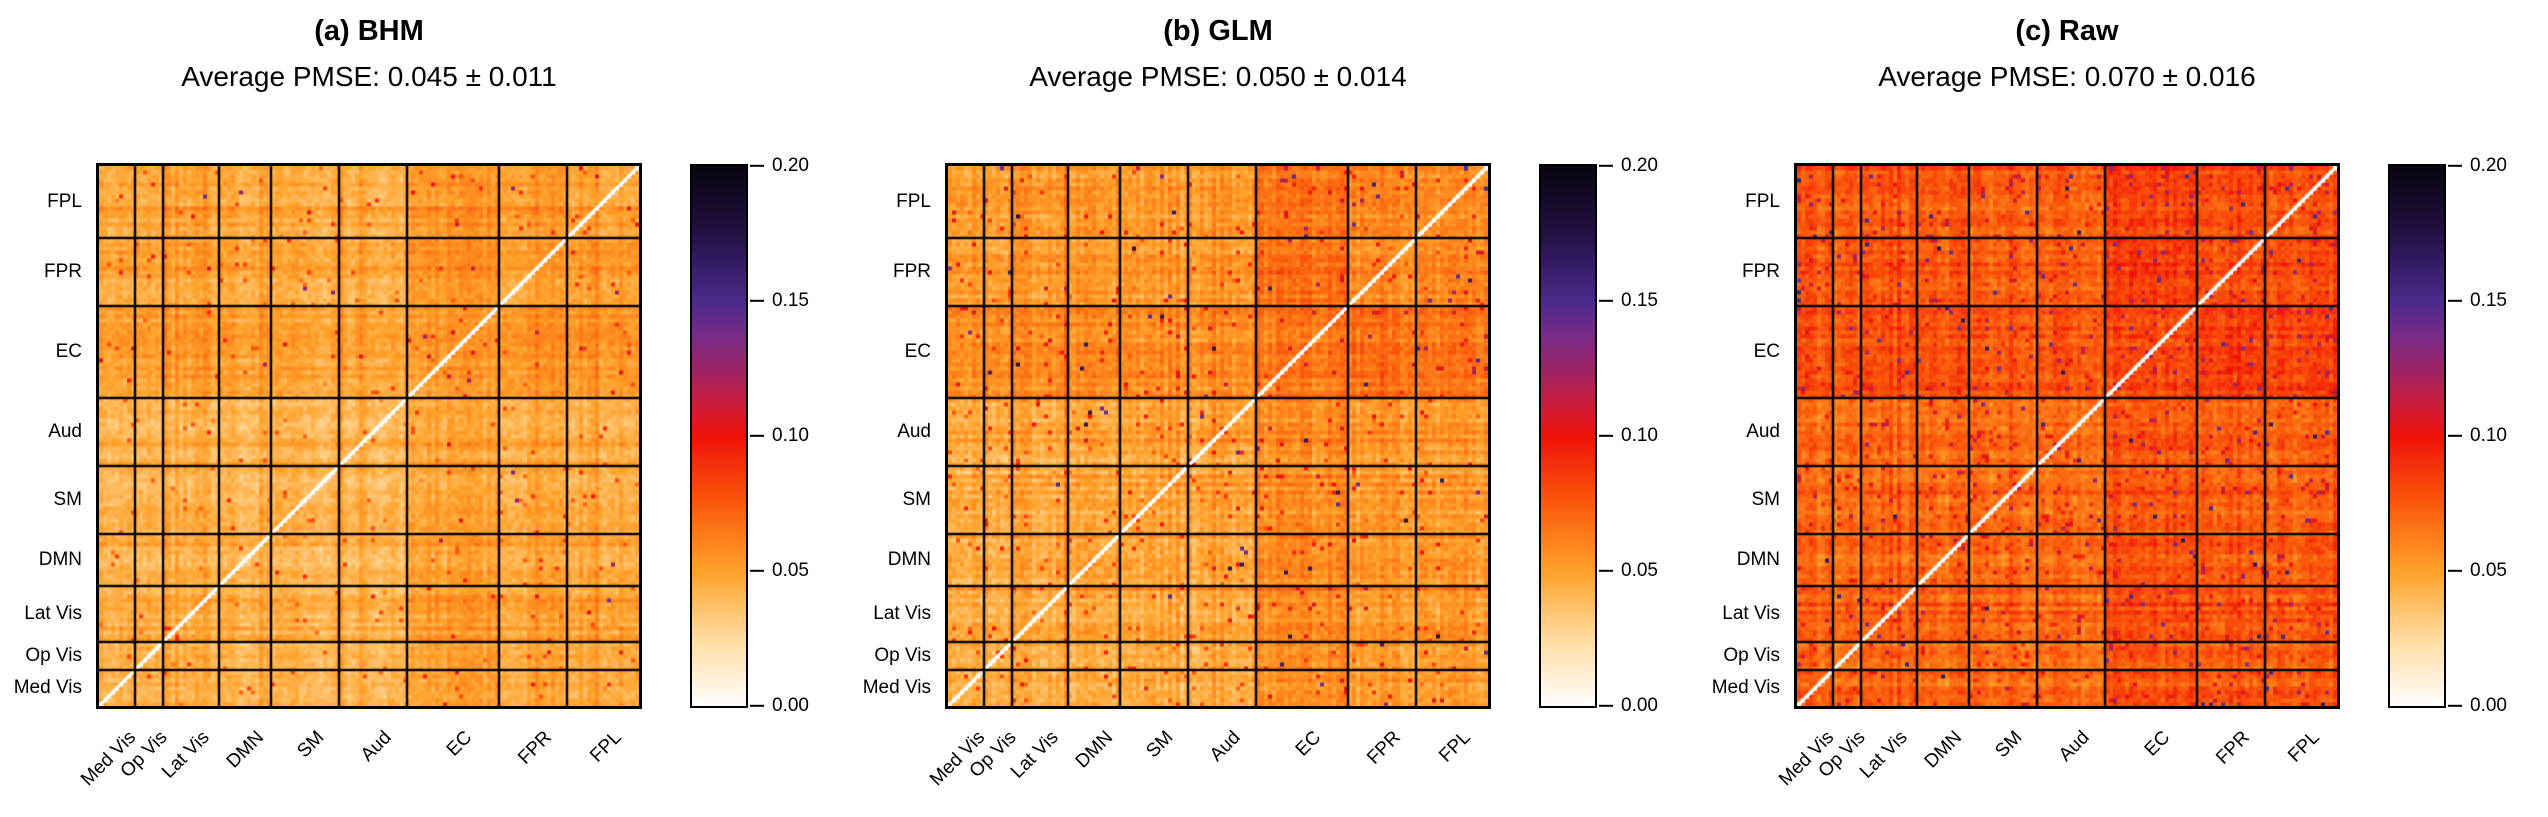  What do you see at coordinates (1218, 31) in the screenshot?
I see `panel-title: (b) GLM` at bounding box center [1218, 31].